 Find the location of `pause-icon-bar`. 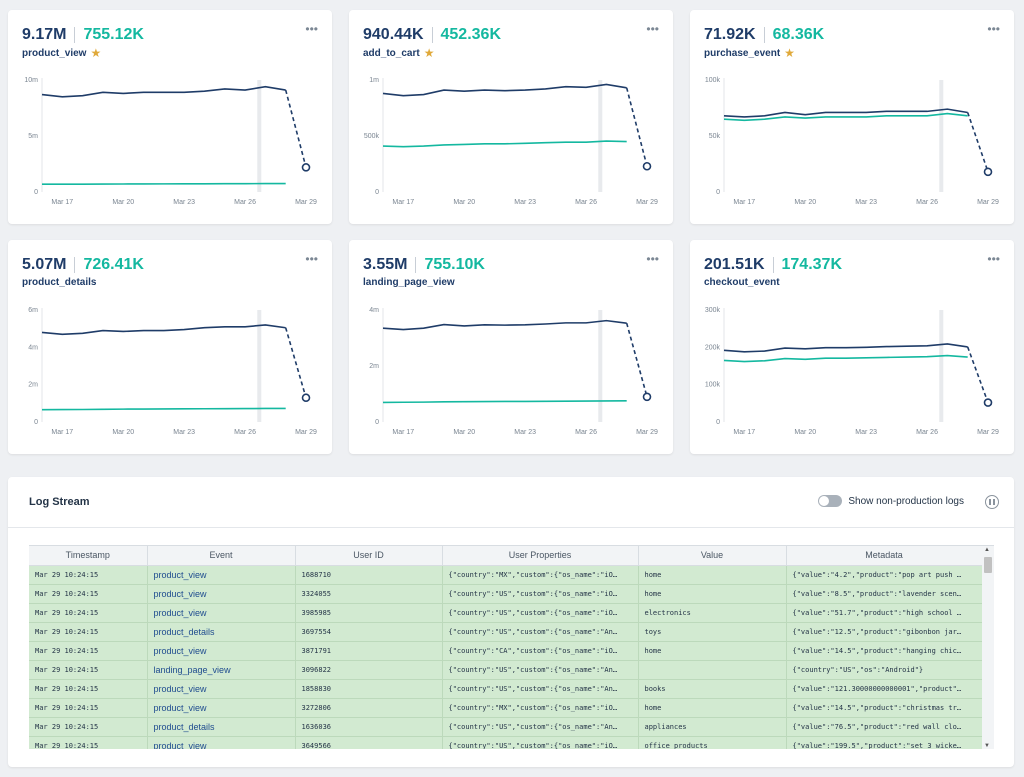

pause-icon-bar is located at coordinates (994, 502).